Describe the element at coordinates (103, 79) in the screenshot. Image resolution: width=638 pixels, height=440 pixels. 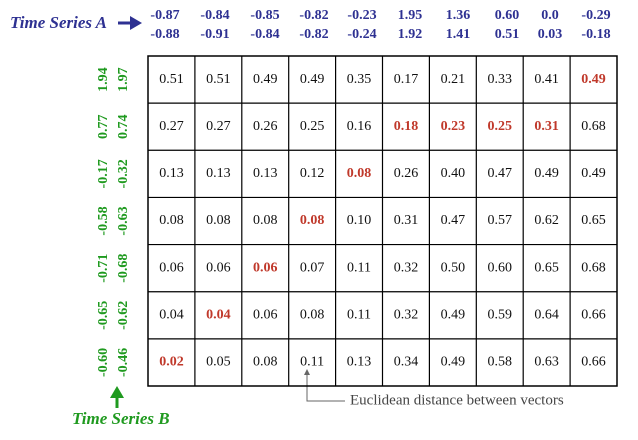
I see `series-b-value: 1.94` at that location.